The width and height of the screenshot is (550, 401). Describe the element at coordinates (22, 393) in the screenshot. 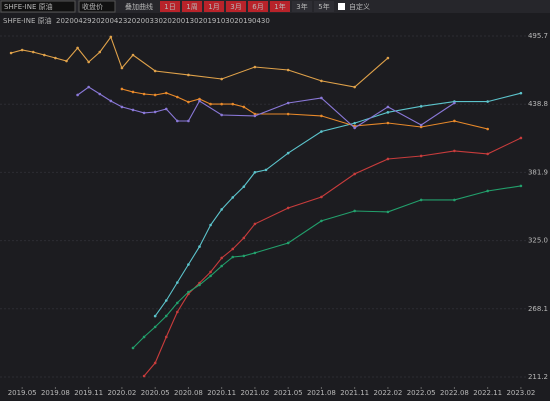

I see `x-tick-label: 2019.05` at that location.